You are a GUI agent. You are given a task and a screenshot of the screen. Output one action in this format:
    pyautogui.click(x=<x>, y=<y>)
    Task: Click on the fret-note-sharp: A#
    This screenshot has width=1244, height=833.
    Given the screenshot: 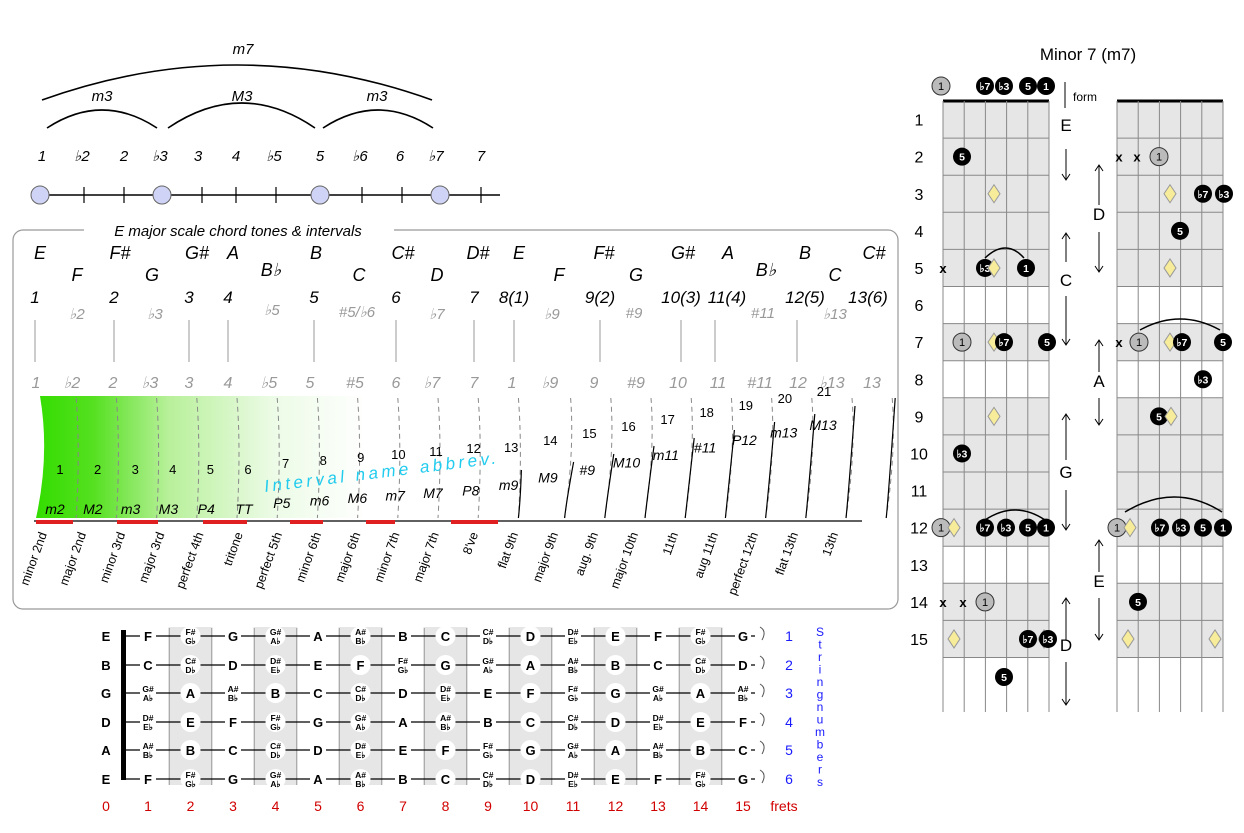 What is the action you would take?
    pyautogui.click(x=360, y=775)
    